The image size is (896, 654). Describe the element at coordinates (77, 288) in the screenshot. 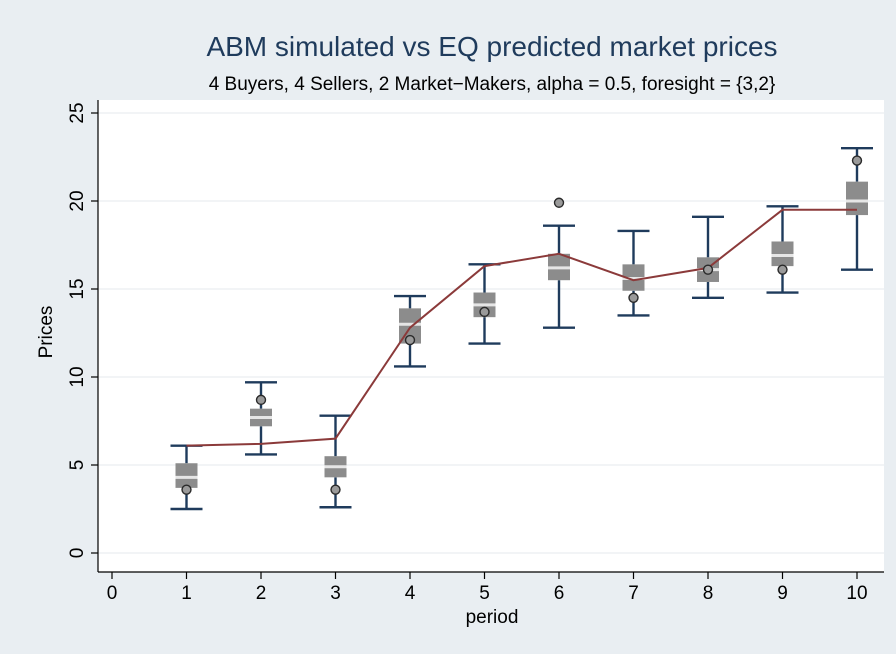

I see `y-tick-label: 15` at that location.